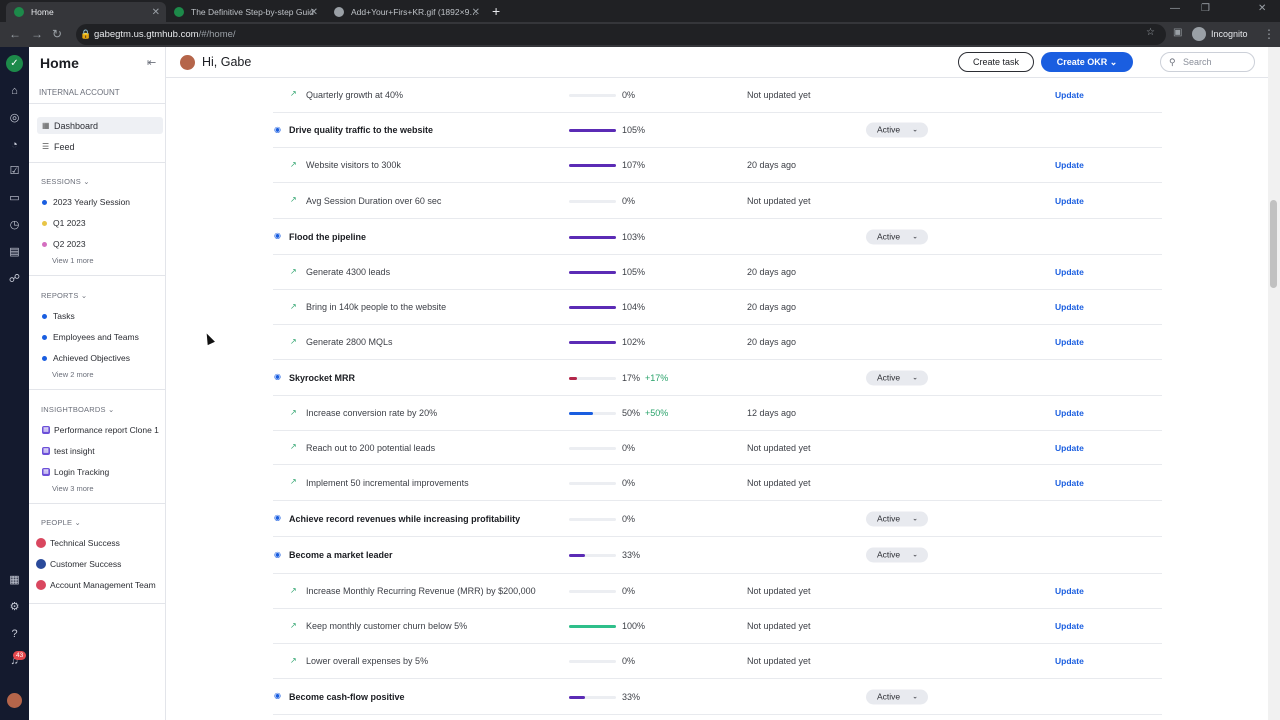 This screenshot has height=720, width=1280. What do you see at coordinates (361, 130) in the screenshot?
I see `okr-name: Drive quality traffic to the website` at bounding box center [361, 130].